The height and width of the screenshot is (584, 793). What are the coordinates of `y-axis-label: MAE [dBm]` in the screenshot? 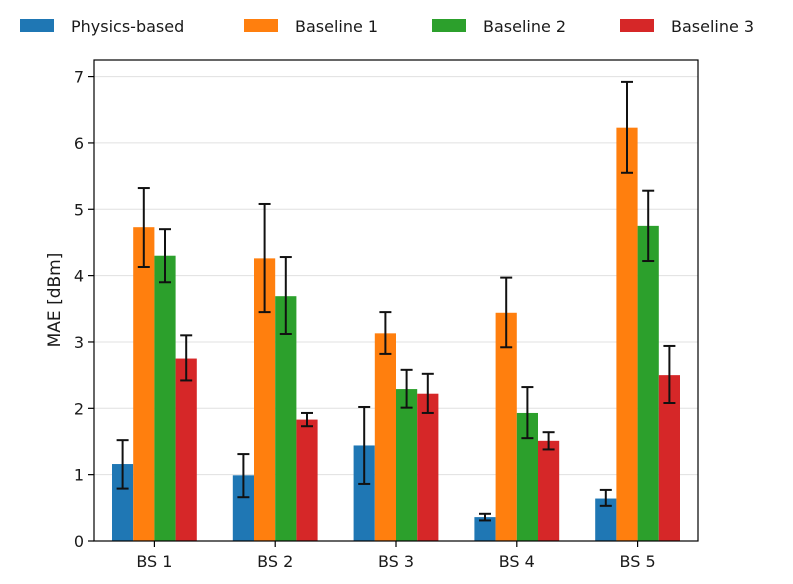 It's located at (55, 300).